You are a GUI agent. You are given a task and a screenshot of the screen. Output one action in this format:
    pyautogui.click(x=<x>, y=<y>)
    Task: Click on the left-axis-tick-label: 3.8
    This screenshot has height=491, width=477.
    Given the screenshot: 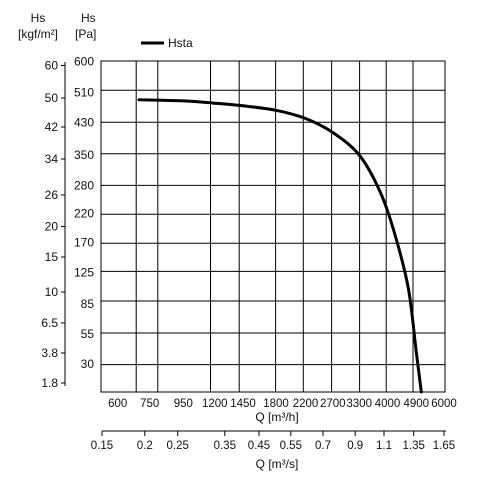 What is the action you would take?
    pyautogui.click(x=49, y=353)
    